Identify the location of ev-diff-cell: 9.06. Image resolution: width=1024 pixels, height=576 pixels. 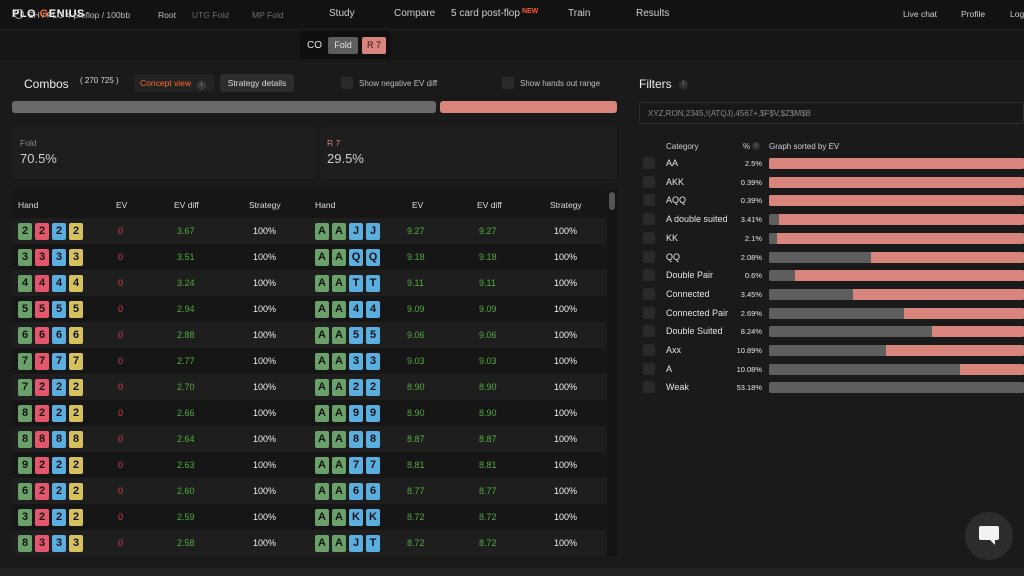
(488, 335).